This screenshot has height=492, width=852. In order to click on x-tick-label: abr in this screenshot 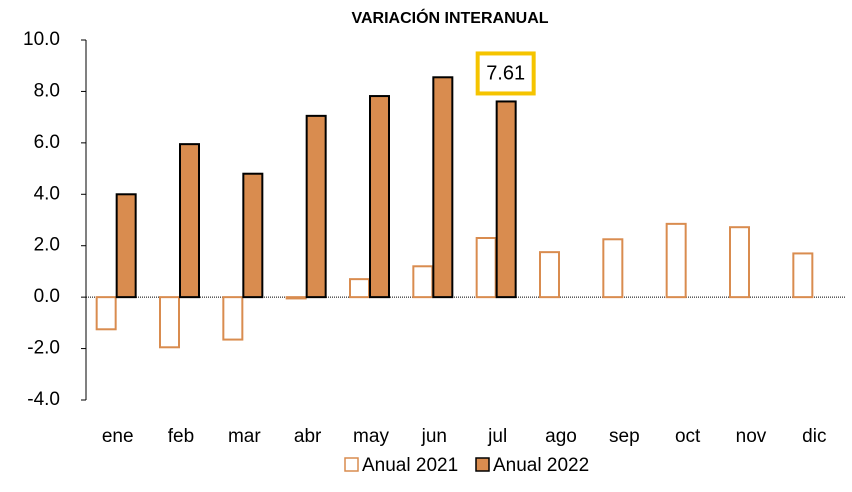, I will do `click(308, 436)`.